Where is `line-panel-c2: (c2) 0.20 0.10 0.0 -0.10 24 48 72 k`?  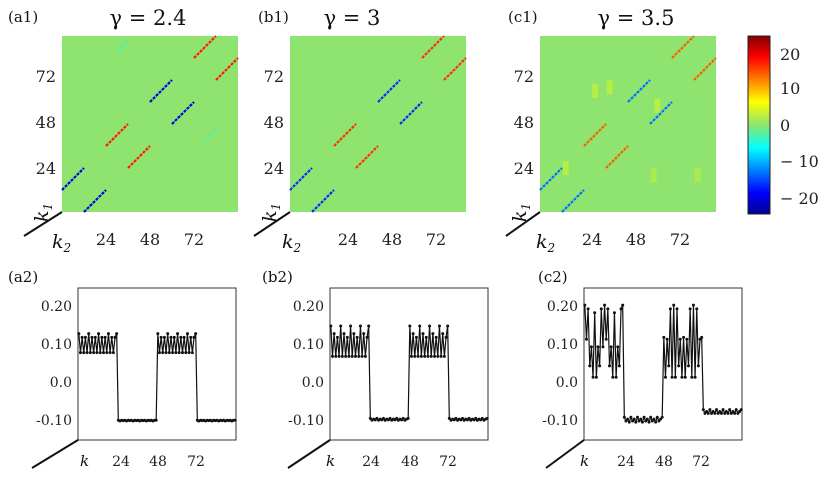 line-panel-c2: (c2) 0.20 0.10 0.0 -0.10 24 48 72 k is located at coordinates (640, 369).